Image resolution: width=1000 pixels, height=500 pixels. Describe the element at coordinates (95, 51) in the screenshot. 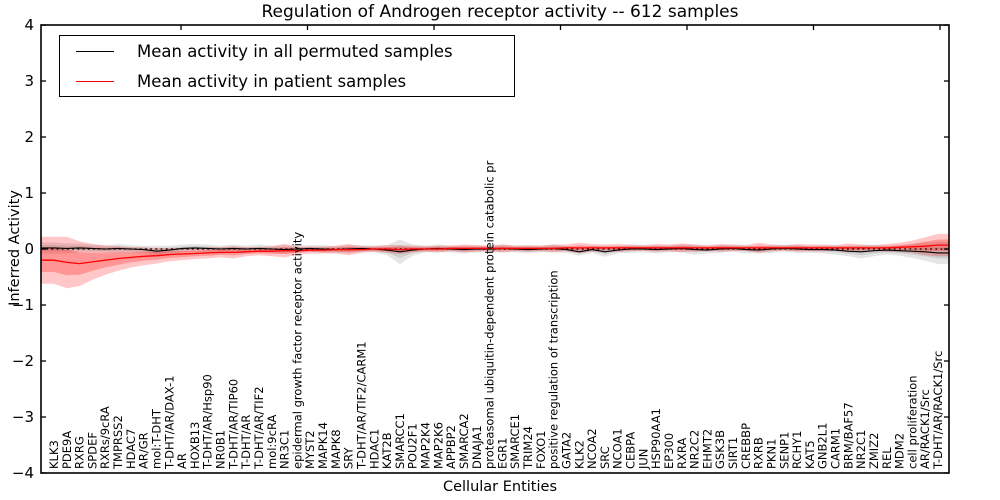

I see `permuted-line-swatch` at that location.